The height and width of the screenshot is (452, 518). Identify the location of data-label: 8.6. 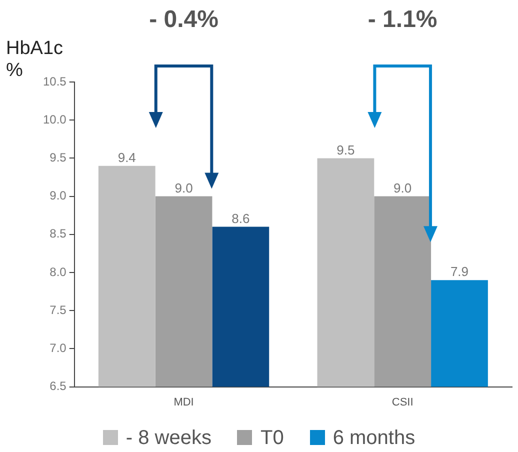
(241, 218).